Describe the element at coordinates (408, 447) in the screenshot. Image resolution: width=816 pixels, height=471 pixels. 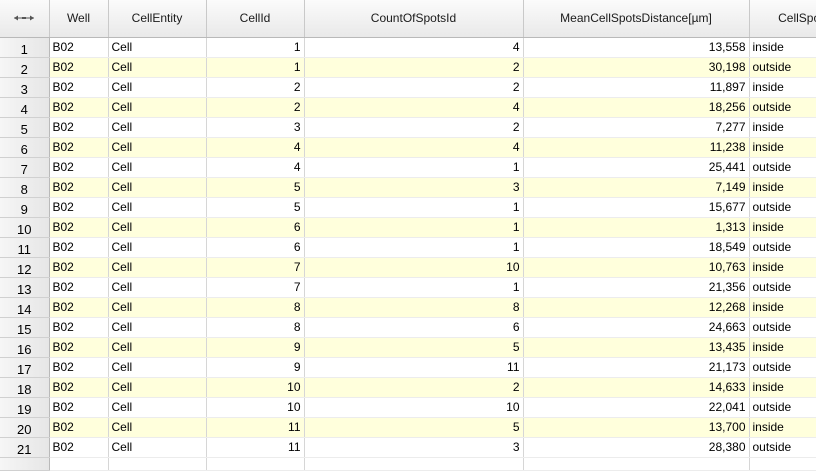
I see `table-row: 21 B02 Cell 11 3 28,380 outside` at that location.